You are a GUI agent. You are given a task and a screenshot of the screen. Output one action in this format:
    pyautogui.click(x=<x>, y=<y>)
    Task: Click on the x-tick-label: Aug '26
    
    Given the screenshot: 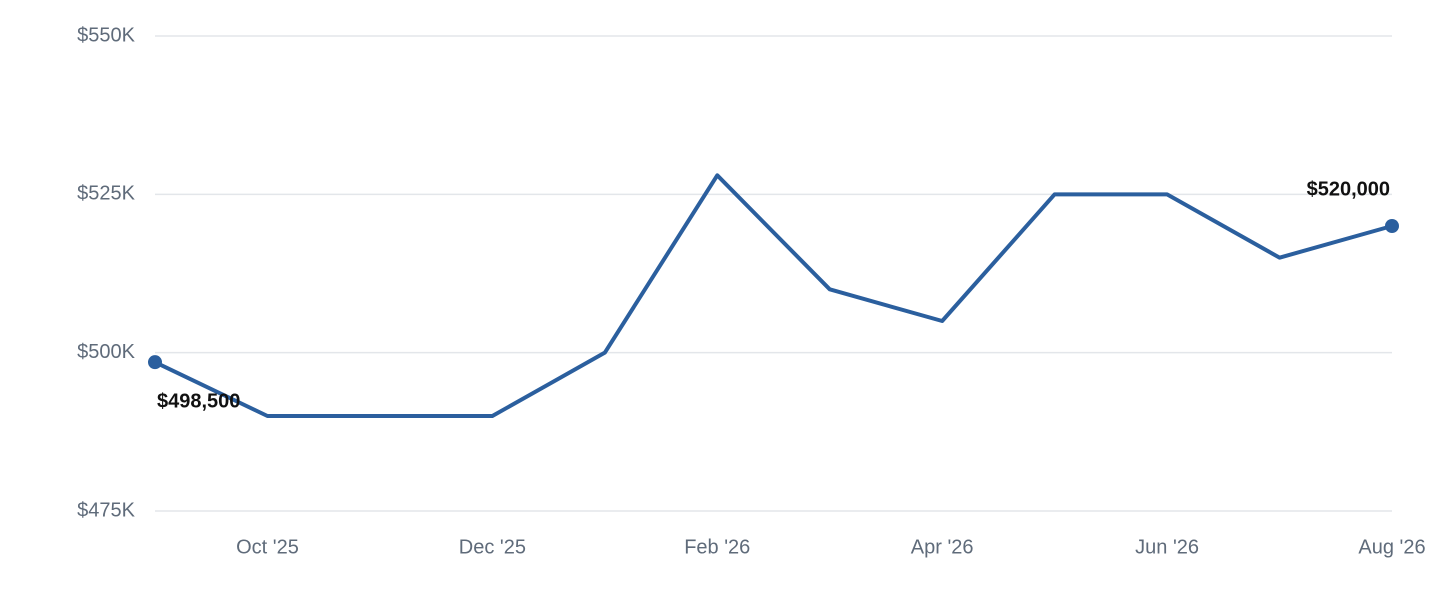 What is the action you would take?
    pyautogui.click(x=1391, y=547)
    